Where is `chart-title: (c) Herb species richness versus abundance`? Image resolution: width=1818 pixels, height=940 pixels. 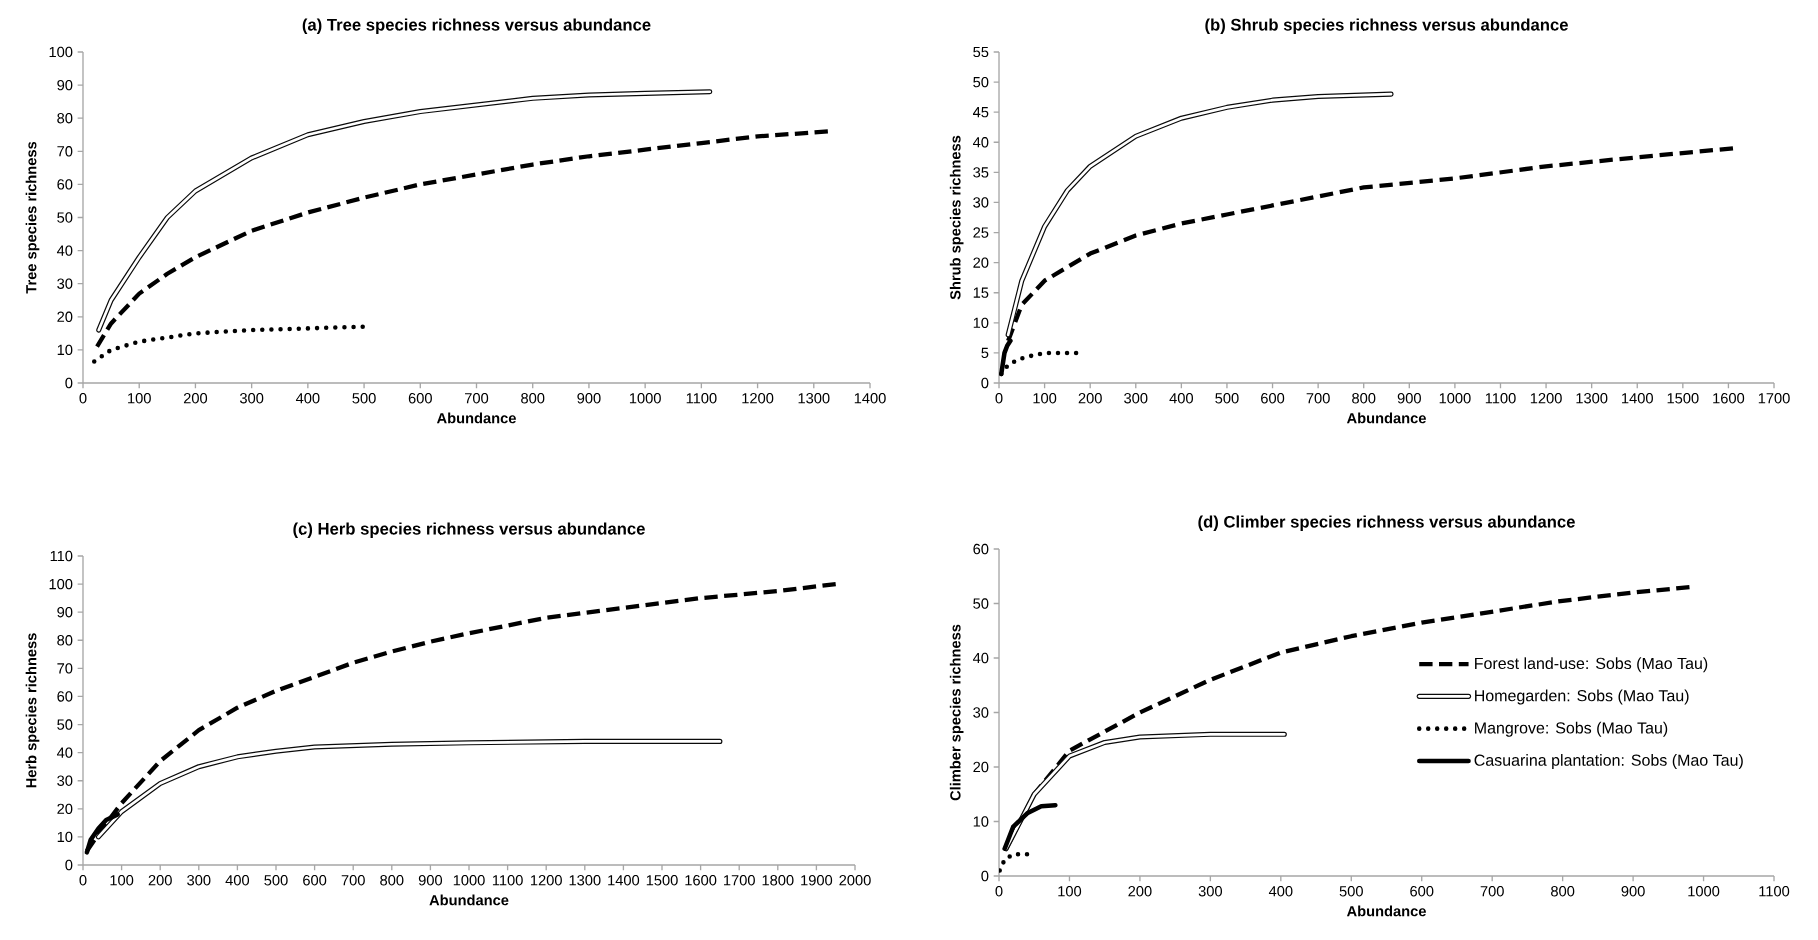
chart-title: (c) Herb species richness versus abundance is located at coordinates (469, 530).